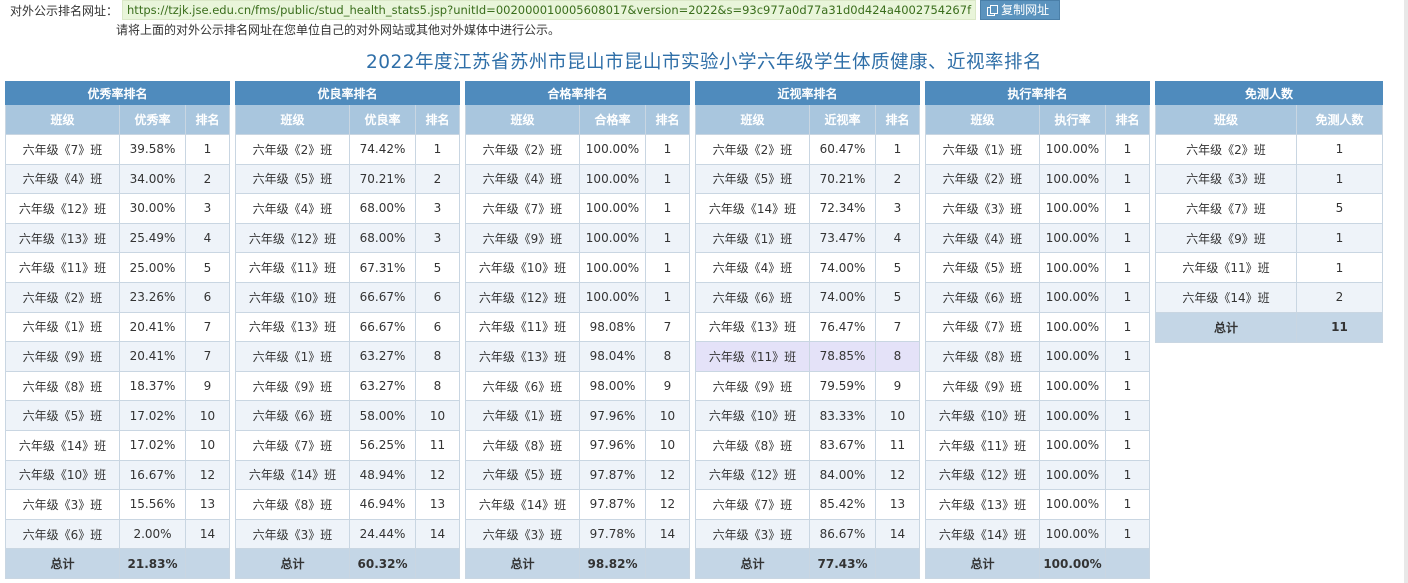 The image size is (1408, 583). Describe the element at coordinates (842, 415) in the screenshot. I see `rate-cell: 83.33%` at that location.